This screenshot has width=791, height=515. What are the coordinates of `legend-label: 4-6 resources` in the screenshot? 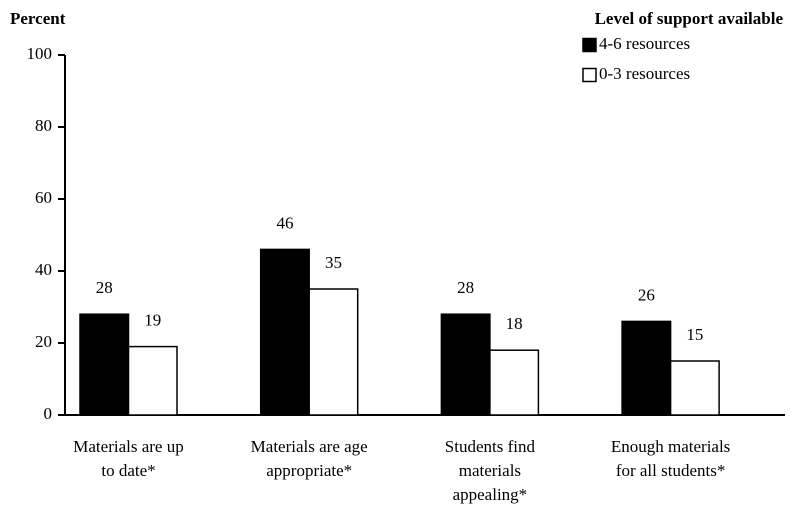 It's located at (644, 43).